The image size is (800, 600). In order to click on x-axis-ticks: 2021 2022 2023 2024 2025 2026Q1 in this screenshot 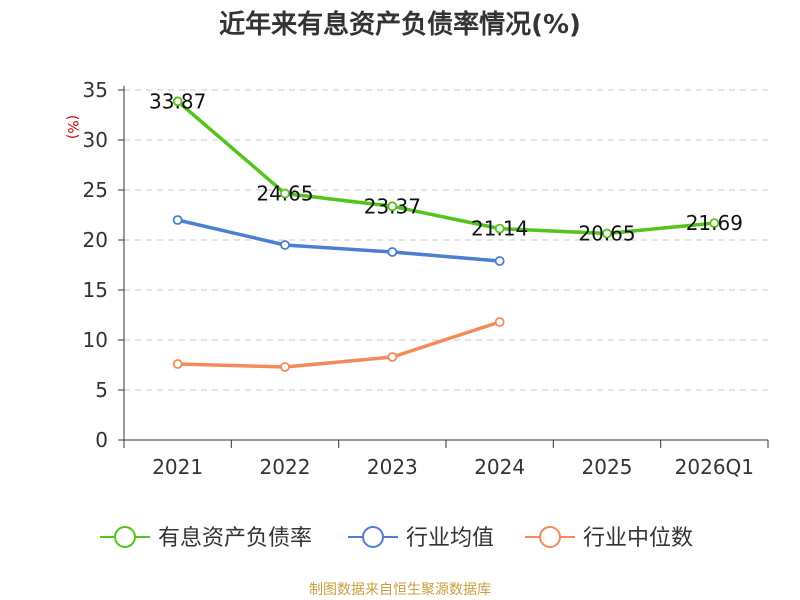, I will do `click(446, 459)`.